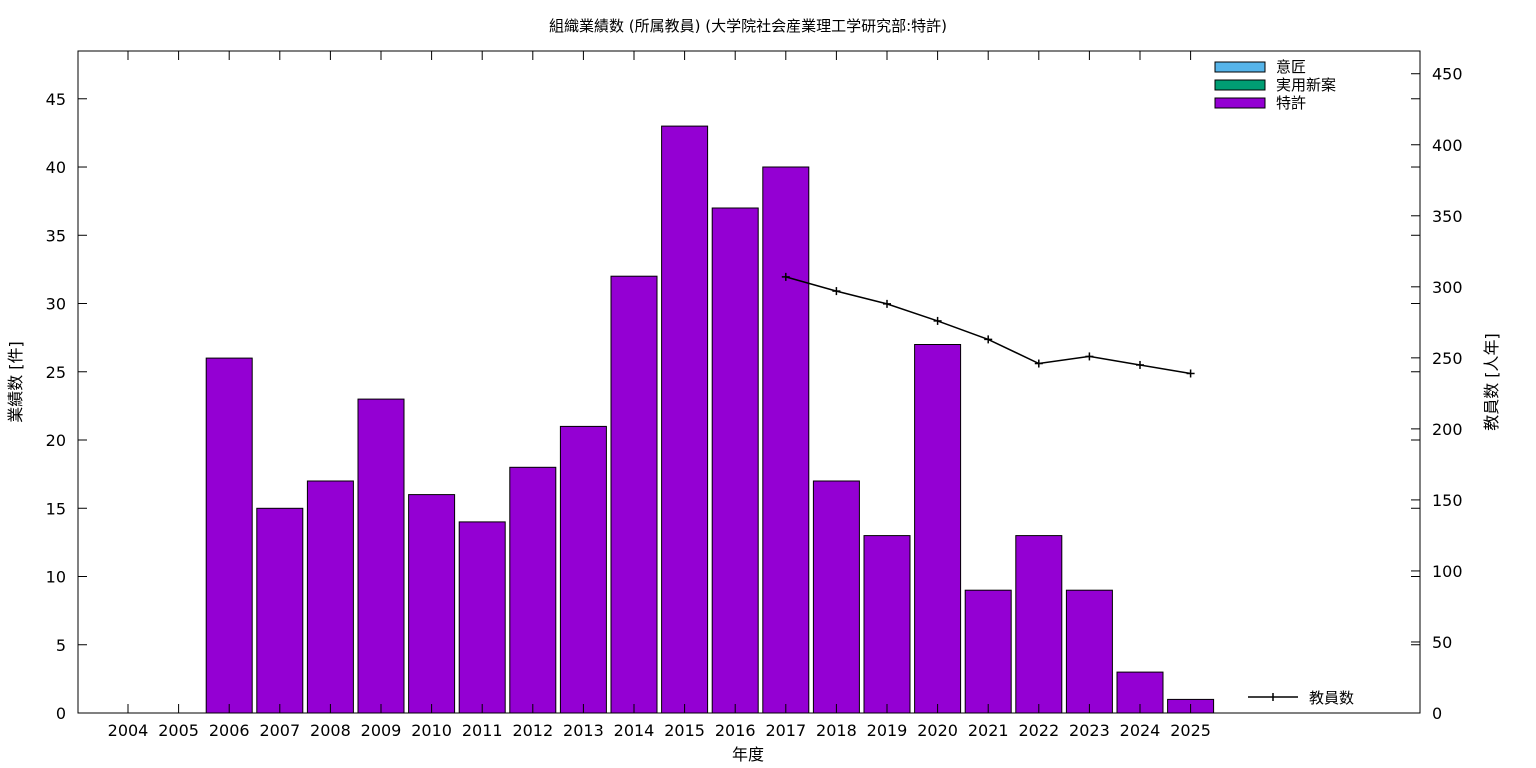  I want to click on bar-特許-2006, so click(229, 535).